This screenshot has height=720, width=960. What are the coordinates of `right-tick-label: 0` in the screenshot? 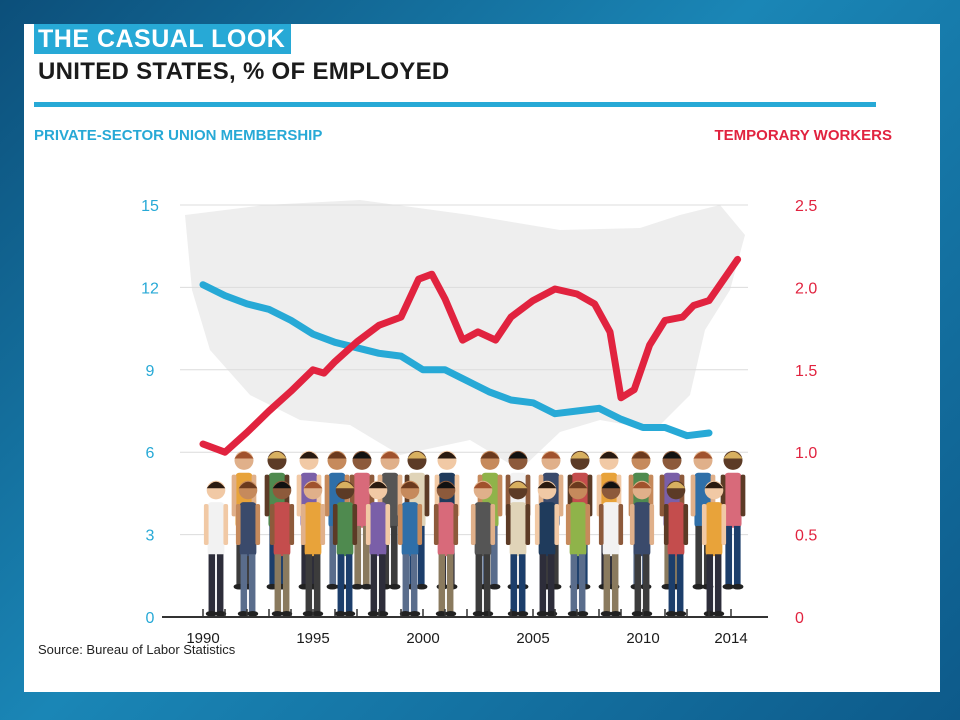 It's located at (799, 618).